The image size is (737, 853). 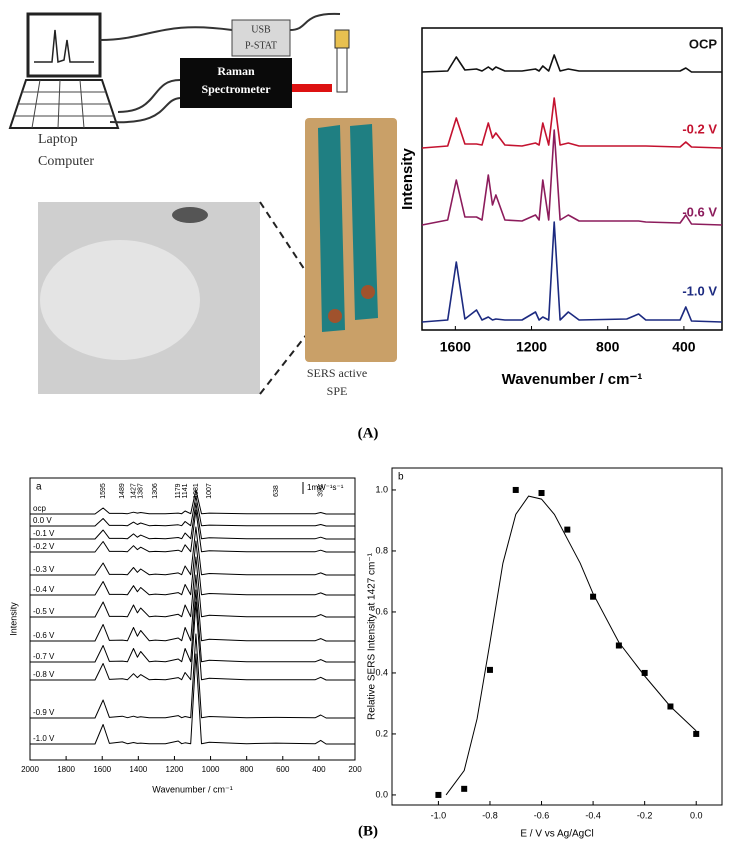 What do you see at coordinates (401, 477) in the screenshot?
I see `panel-label: b` at bounding box center [401, 477].